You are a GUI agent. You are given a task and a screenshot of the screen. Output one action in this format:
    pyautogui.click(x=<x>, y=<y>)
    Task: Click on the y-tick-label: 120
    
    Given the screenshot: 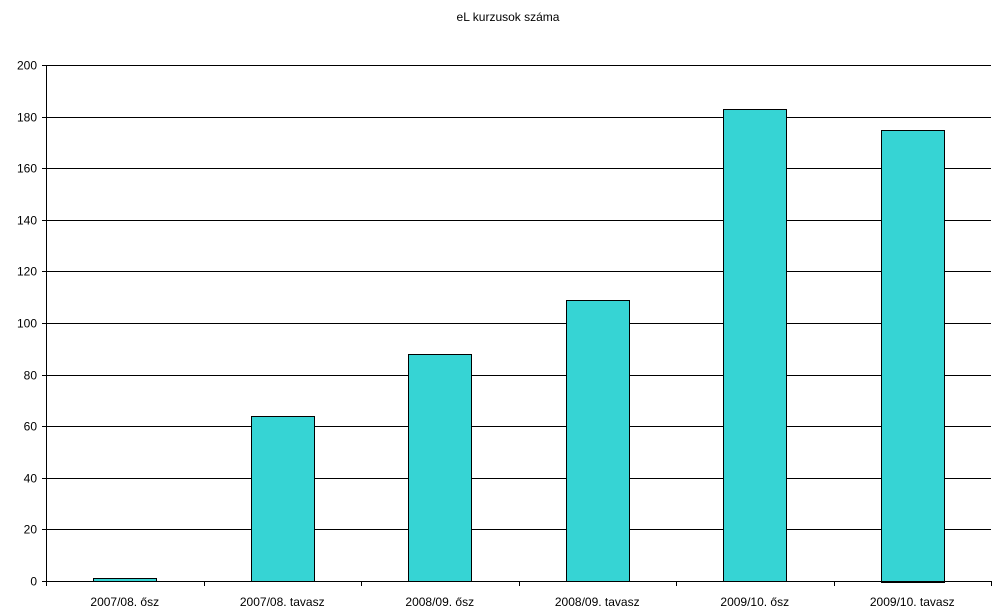 What is the action you would take?
    pyautogui.click(x=27, y=272)
    